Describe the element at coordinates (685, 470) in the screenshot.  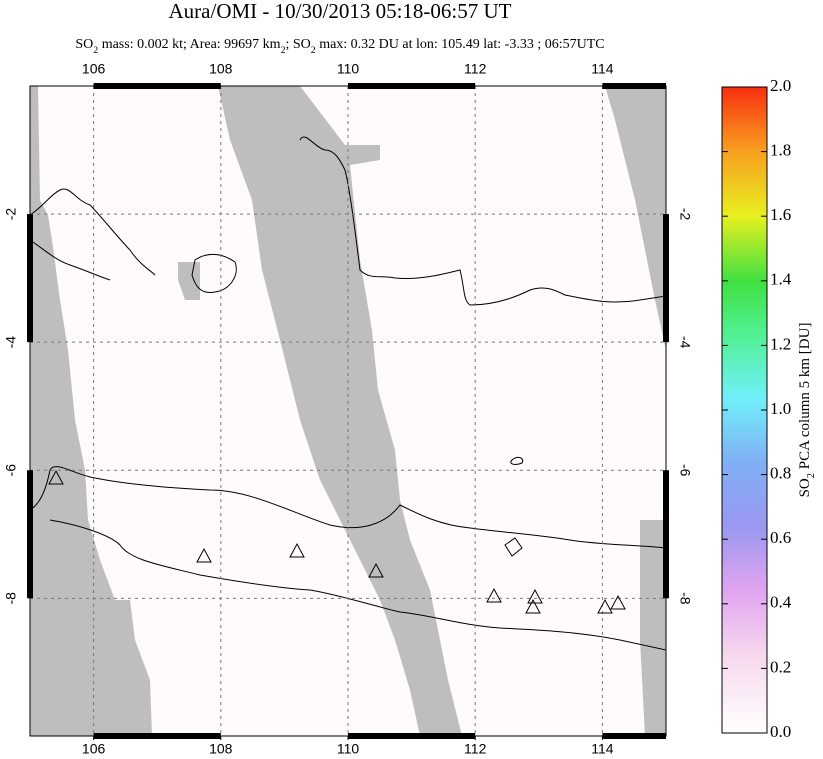
I see `y-tick-label-right: -6` at that location.